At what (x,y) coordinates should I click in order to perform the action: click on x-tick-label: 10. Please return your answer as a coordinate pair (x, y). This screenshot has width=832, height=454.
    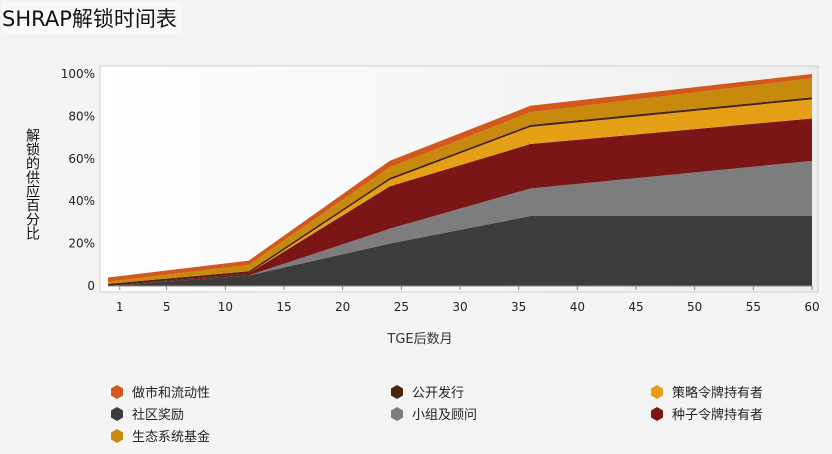
    Looking at the image, I should click on (225, 307).